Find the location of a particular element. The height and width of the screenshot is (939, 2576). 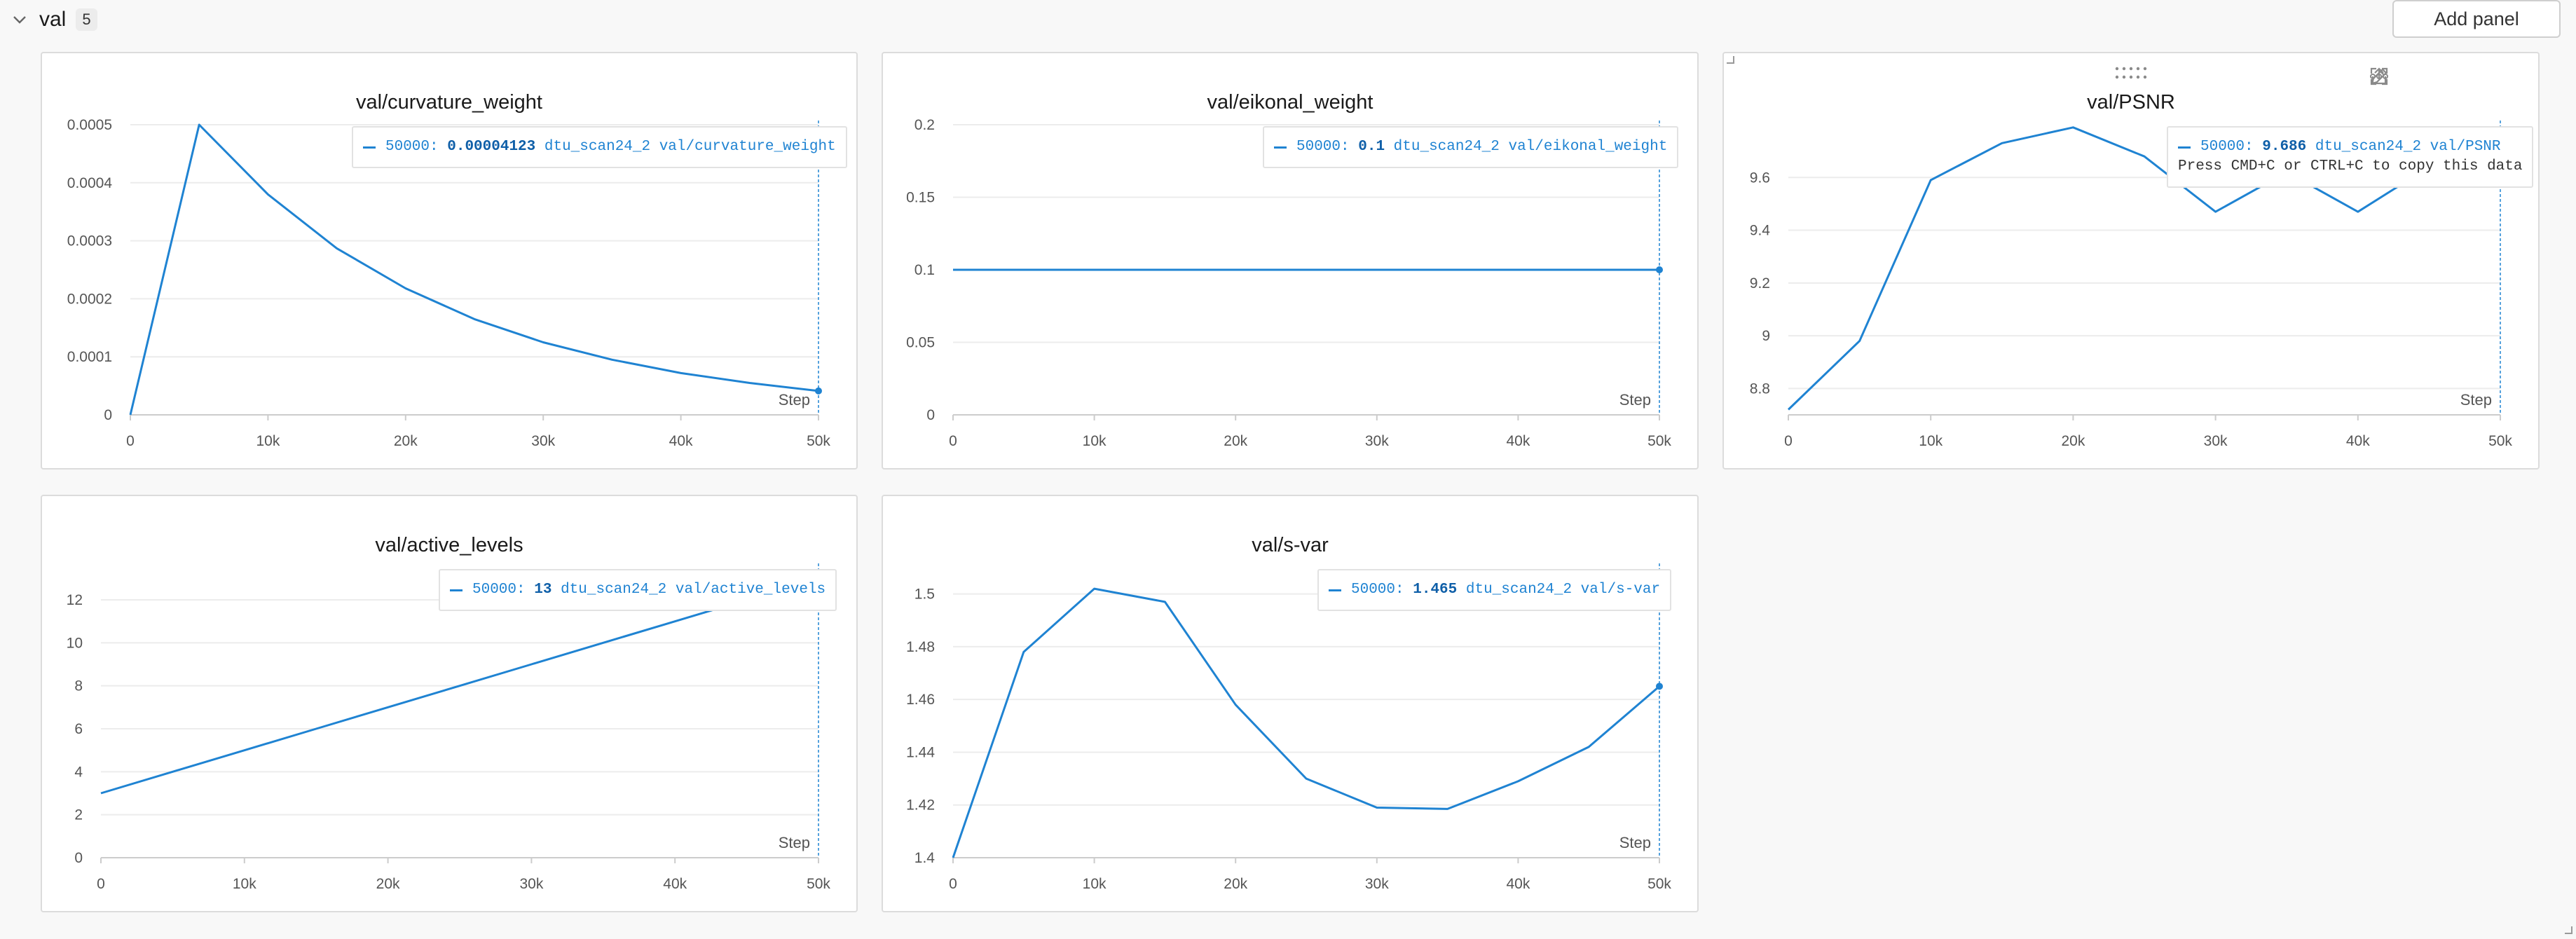

y-tick-label: 0.0001 is located at coordinates (90, 357).